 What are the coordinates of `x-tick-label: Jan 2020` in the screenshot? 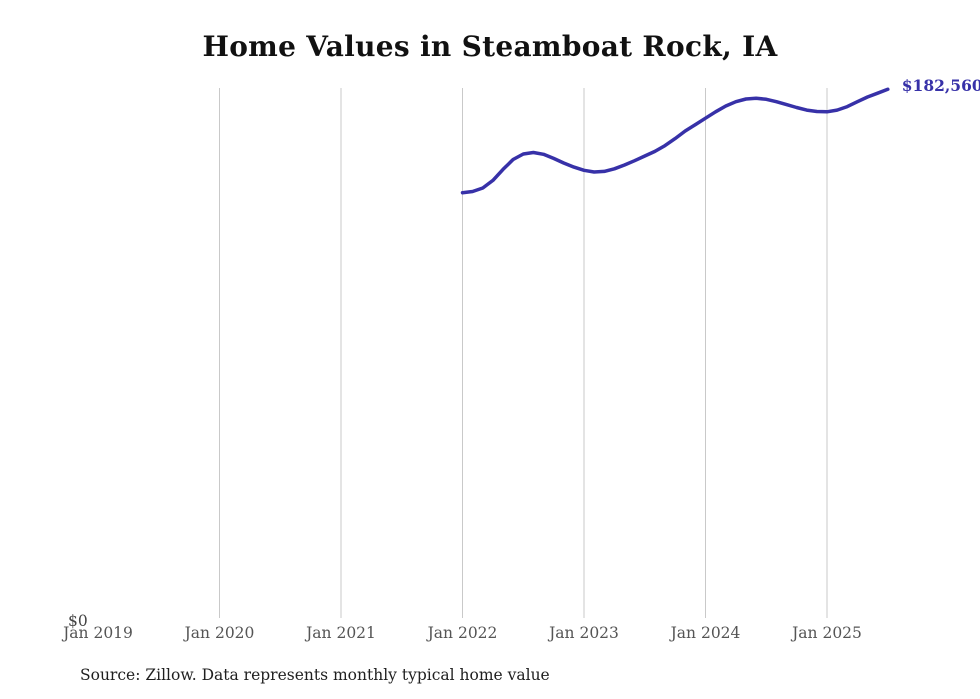 It's located at (219, 633).